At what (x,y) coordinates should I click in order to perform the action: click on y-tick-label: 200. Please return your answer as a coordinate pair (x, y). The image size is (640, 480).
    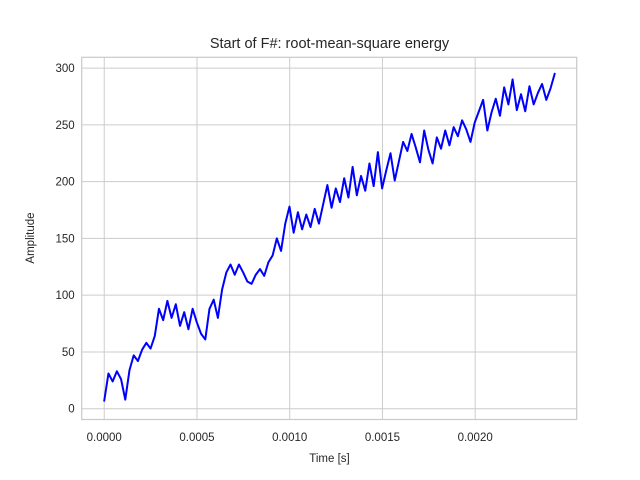
    Looking at the image, I should click on (65, 183).